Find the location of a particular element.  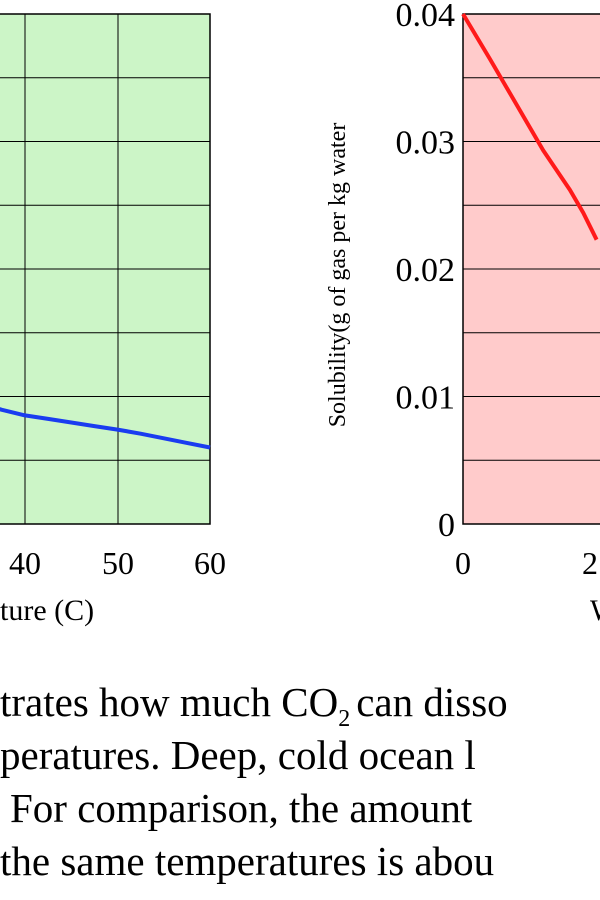

x-axis-label: W is located at coordinates (595, 610).